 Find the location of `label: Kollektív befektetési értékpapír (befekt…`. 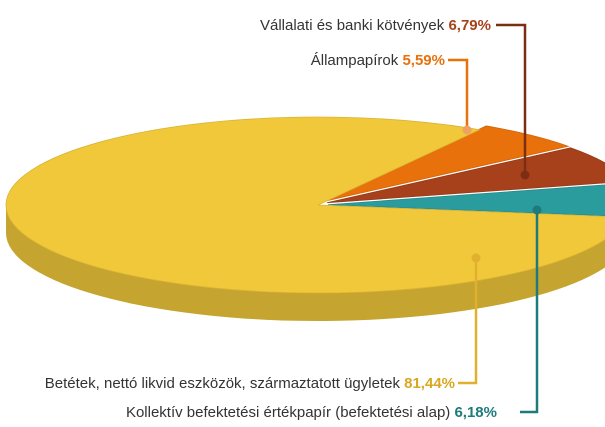

label: Kollektív befektetési értékpapír (befekt… is located at coordinates (311, 412).